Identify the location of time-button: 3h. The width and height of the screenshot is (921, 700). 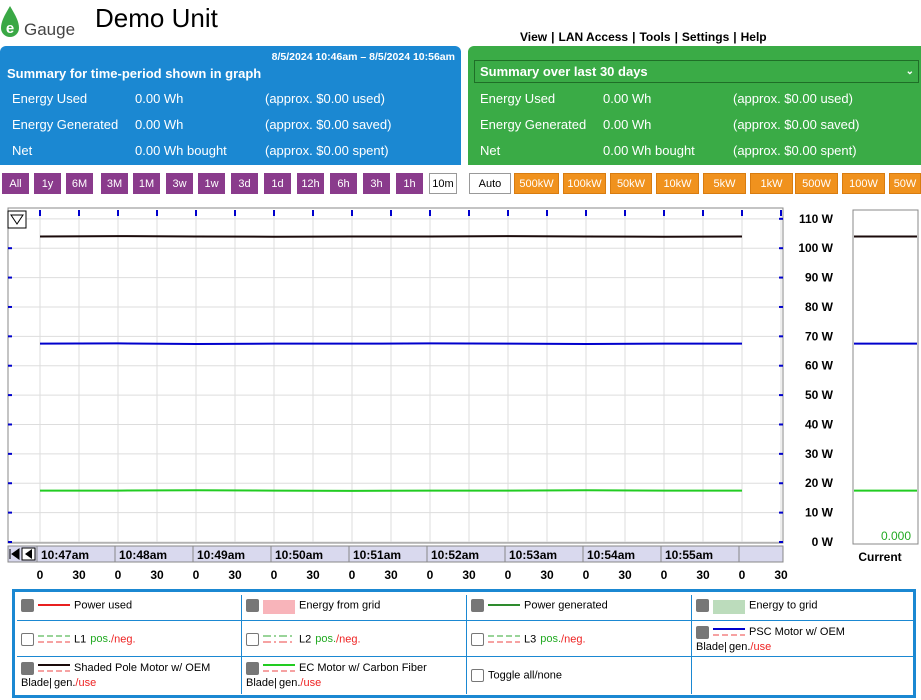
(376, 183).